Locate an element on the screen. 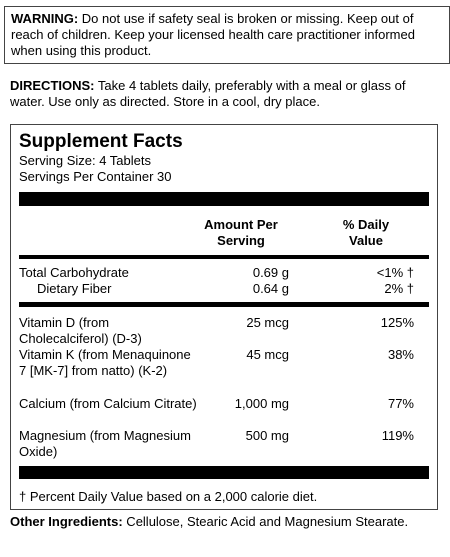 The width and height of the screenshot is (450, 557). directions-label: DIRECTIONS: is located at coordinates (52, 85).